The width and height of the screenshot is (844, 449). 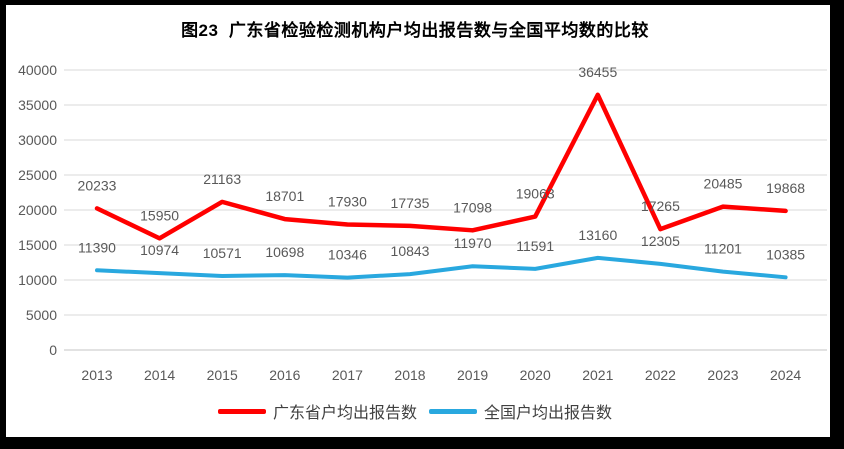 I want to click on data-point-label: 36455, so click(x=597, y=72).